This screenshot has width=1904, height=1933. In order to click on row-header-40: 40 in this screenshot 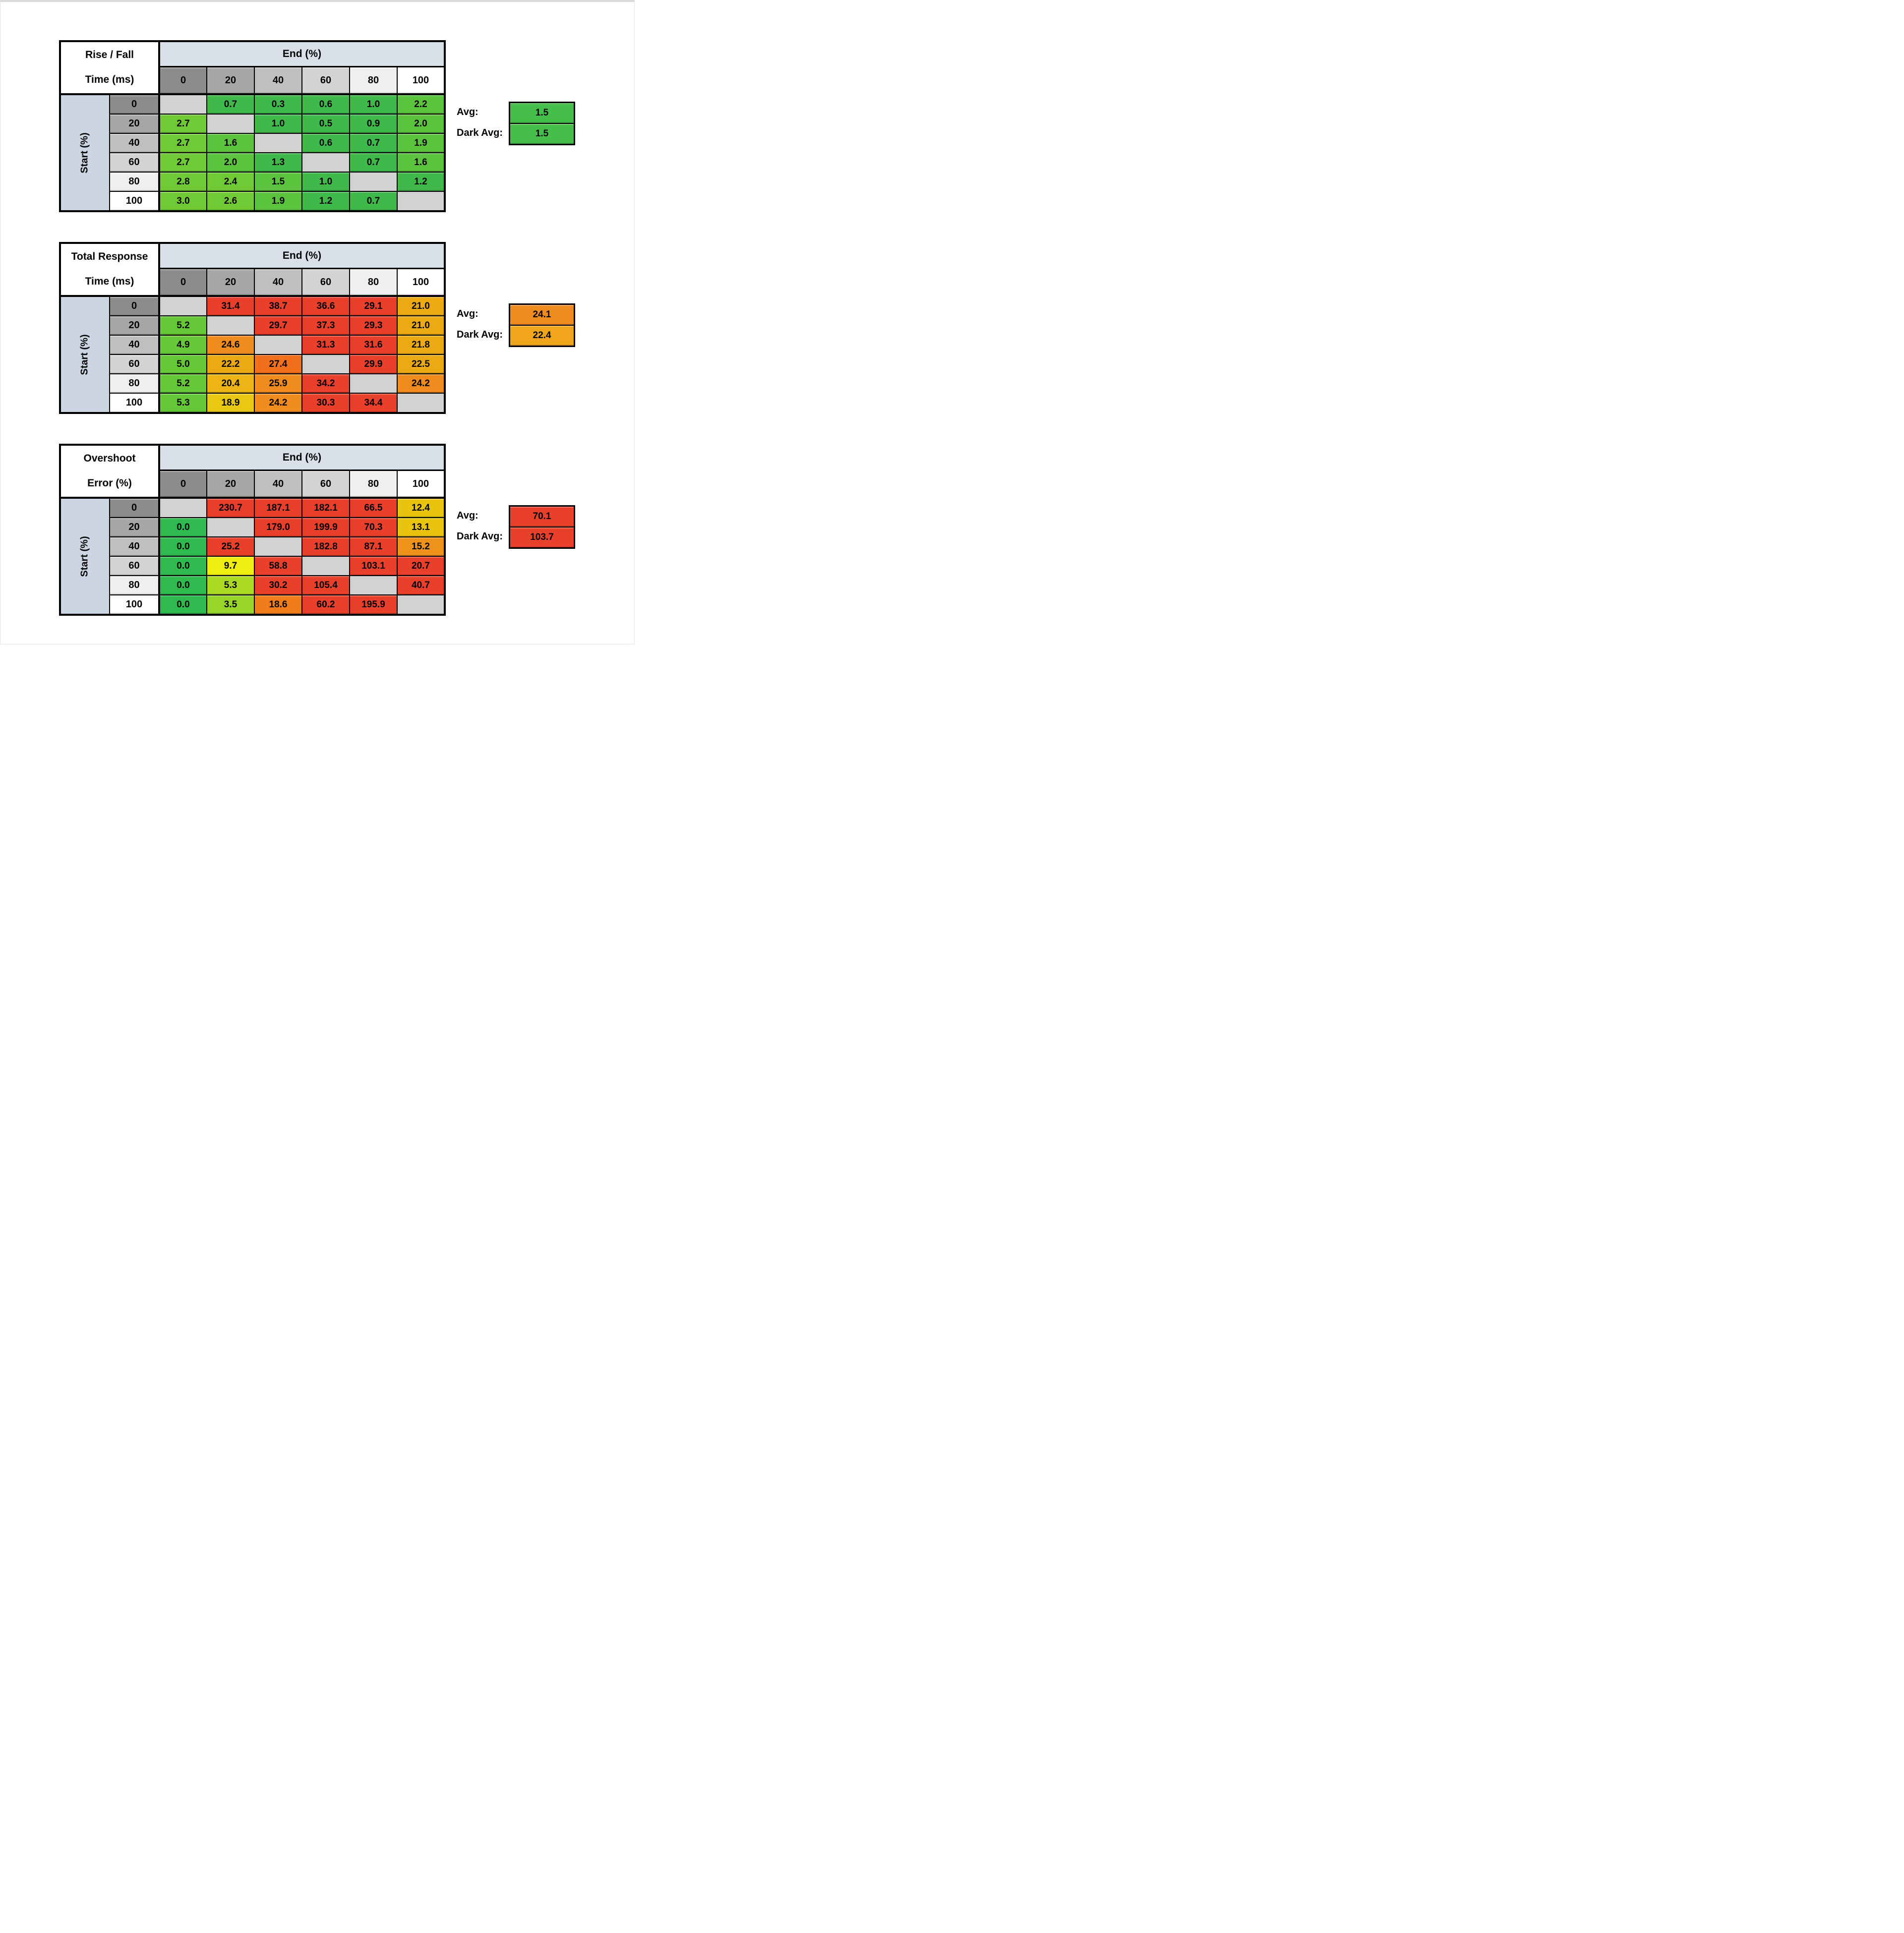, I will do `click(134, 143)`.